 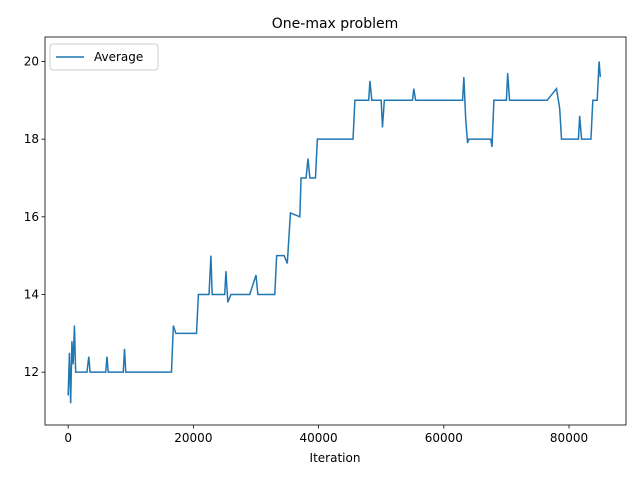 I want to click on x-tick-label: 80000, so click(x=569, y=438).